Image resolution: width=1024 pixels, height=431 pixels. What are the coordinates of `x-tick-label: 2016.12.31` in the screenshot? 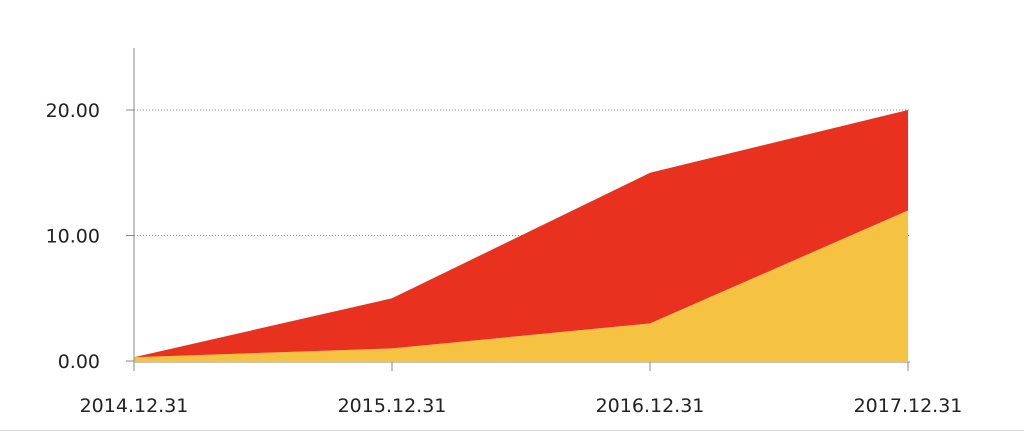 It's located at (650, 406).